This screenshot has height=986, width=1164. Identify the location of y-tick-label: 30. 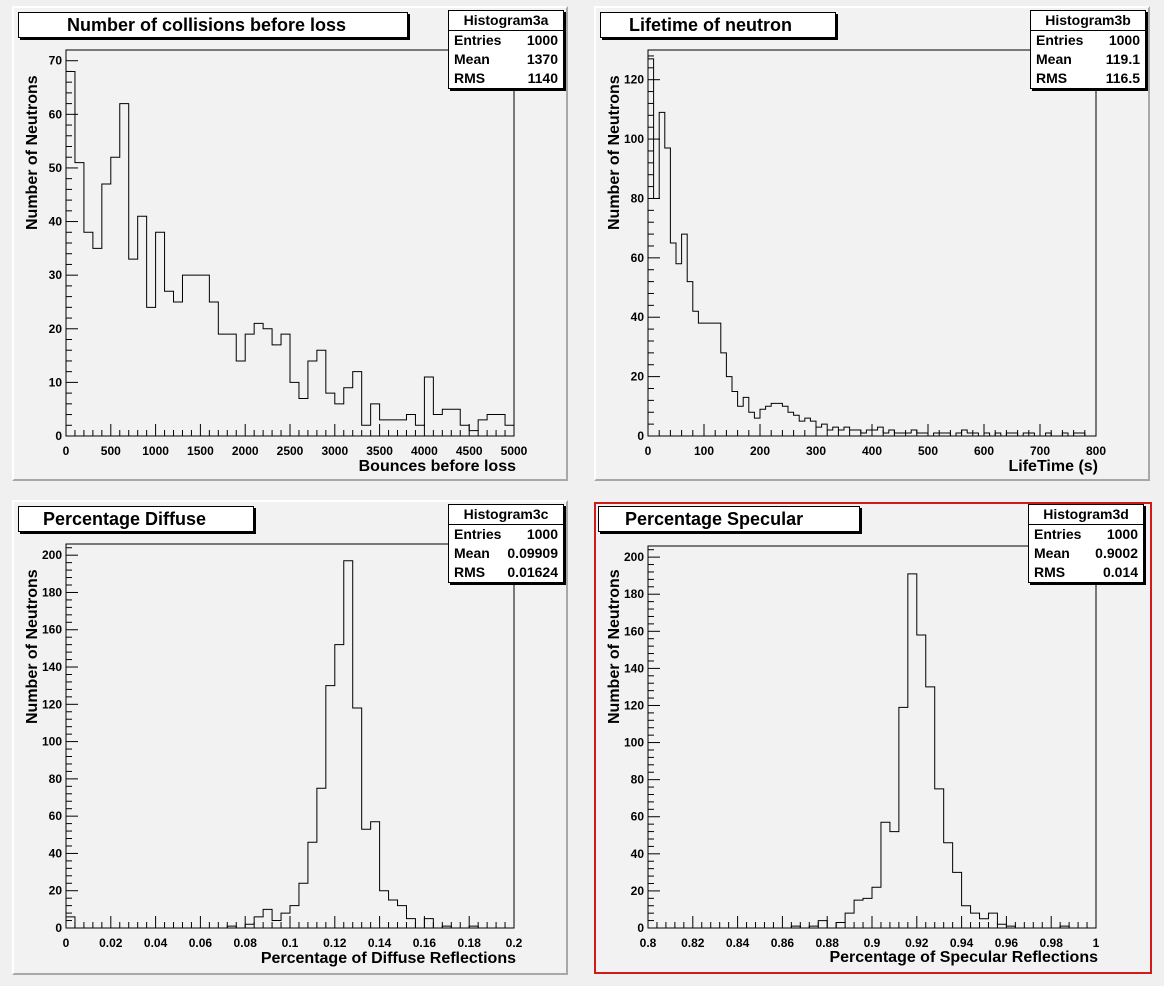
(56, 275).